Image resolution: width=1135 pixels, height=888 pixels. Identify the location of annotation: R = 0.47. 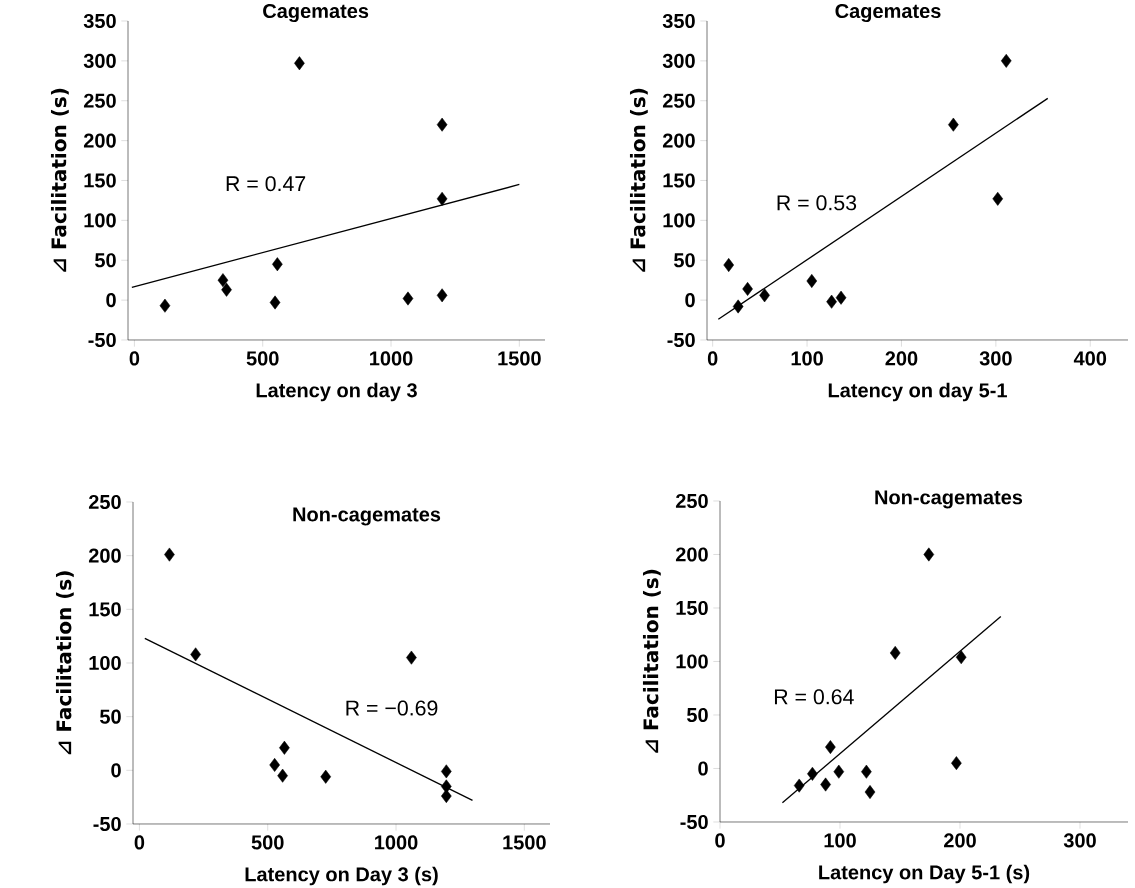
(266, 184).